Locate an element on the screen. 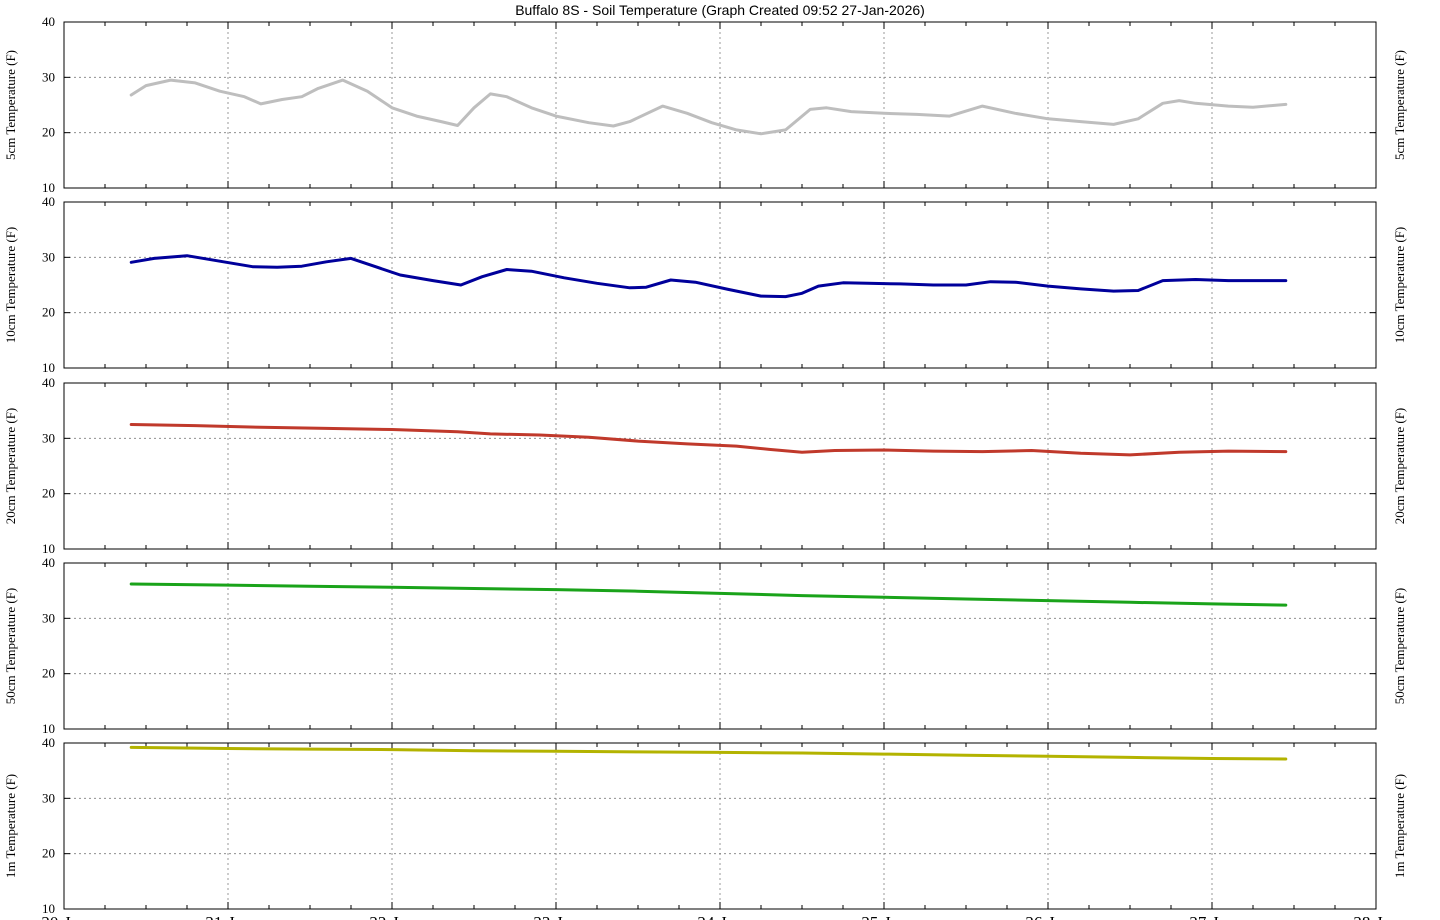  y-axis-title-left: 5cm Temperature (F) is located at coordinates (10, 105).